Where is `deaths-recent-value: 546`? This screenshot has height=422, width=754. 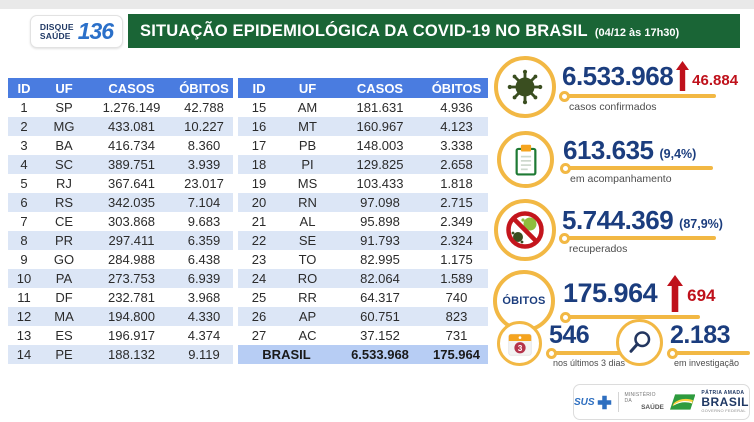
deaths-recent-value: 546 is located at coordinates (569, 335).